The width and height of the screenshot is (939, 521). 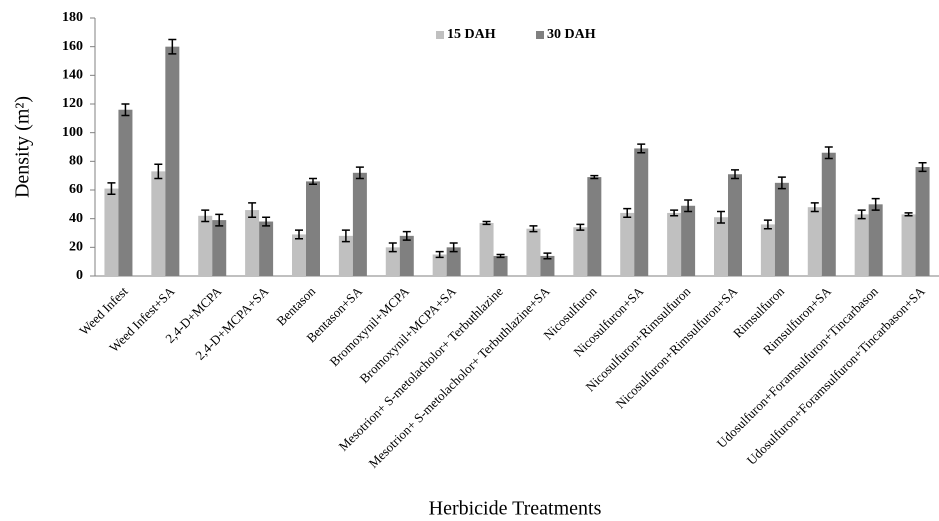 I want to click on x-tick-label: Udosulfuron+Foramsulfuron+Tincarbason+SA, so click(x=836, y=375).